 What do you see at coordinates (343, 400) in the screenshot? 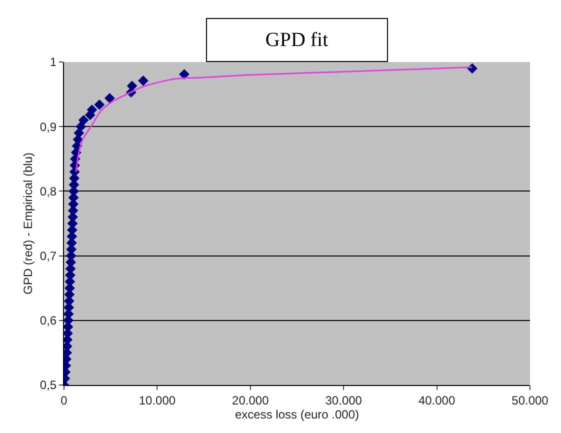
I see `x-tick-label: 30.000` at bounding box center [343, 400].